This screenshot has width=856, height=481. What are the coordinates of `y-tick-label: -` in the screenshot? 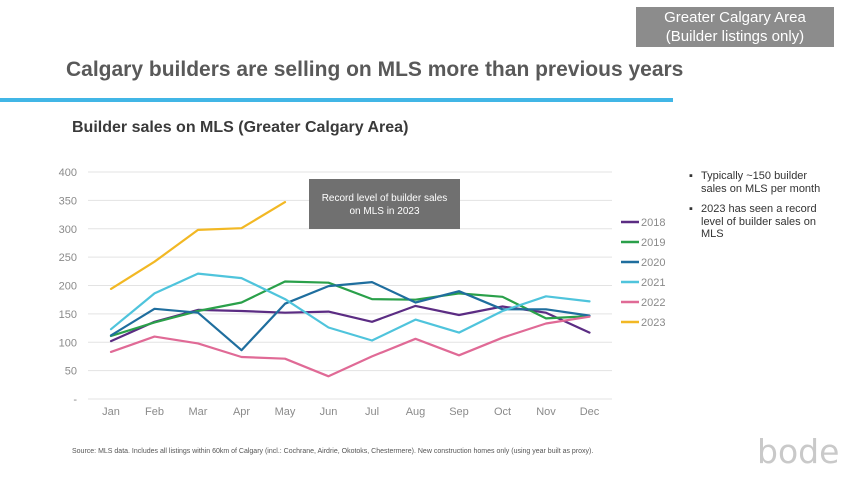 It's located at (75, 400).